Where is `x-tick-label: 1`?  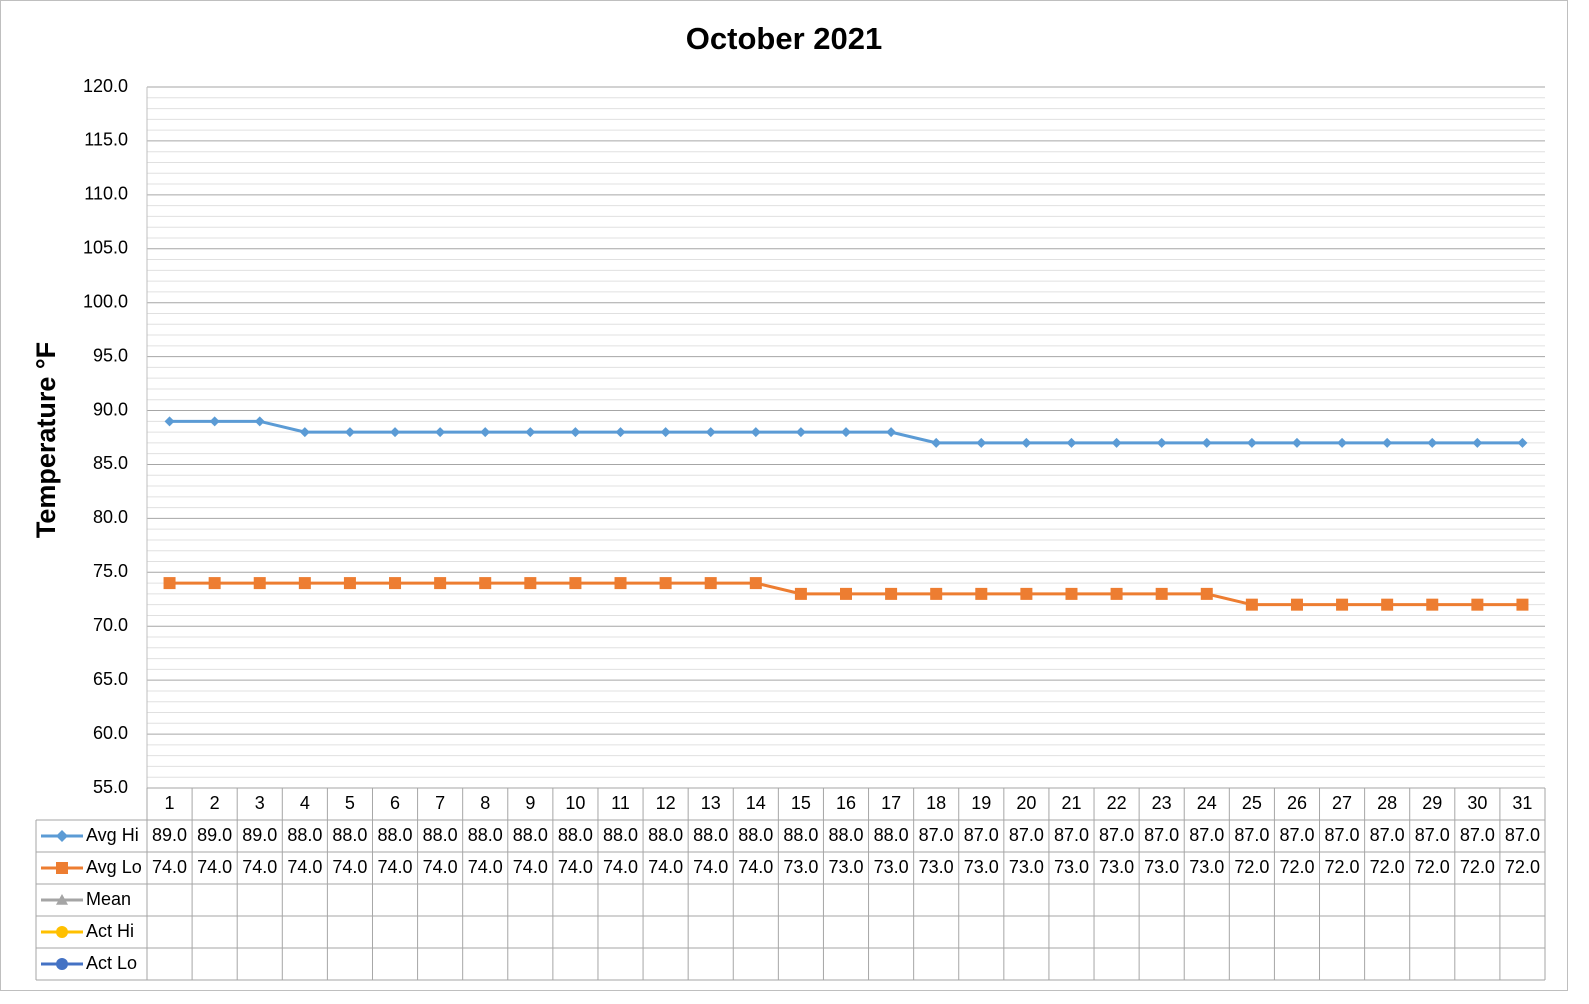
x-tick-label: 1 is located at coordinates (170, 803).